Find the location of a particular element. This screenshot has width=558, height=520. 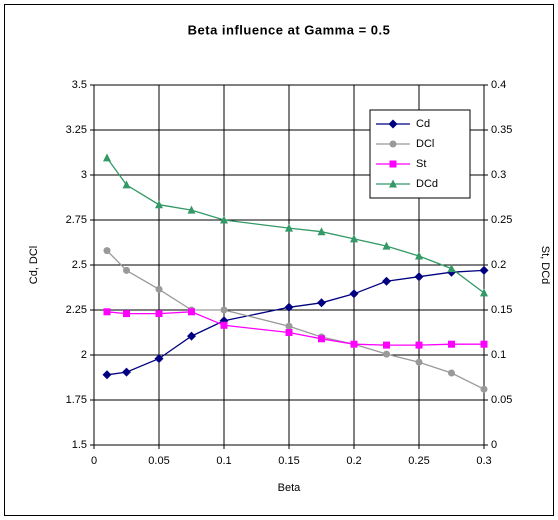

legend-box is located at coordinates (420, 154).